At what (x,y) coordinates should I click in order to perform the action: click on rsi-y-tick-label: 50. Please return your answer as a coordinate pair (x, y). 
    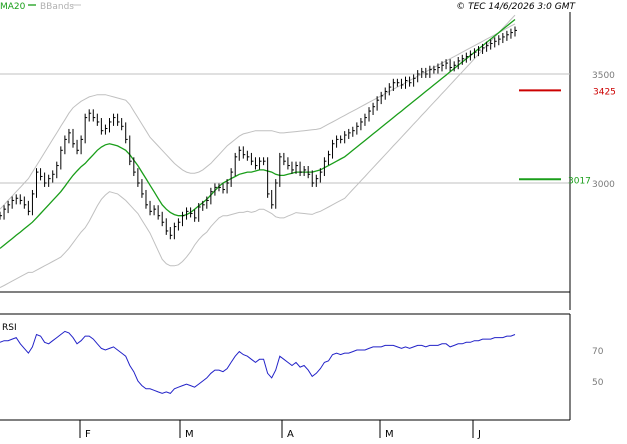
    Looking at the image, I should click on (598, 383).